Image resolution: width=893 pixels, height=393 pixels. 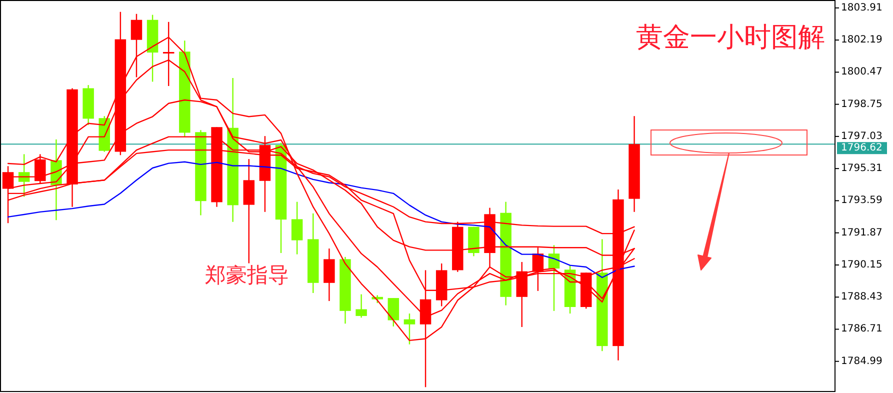 I want to click on text: 黄金一小时图解, so click(x=730, y=37).